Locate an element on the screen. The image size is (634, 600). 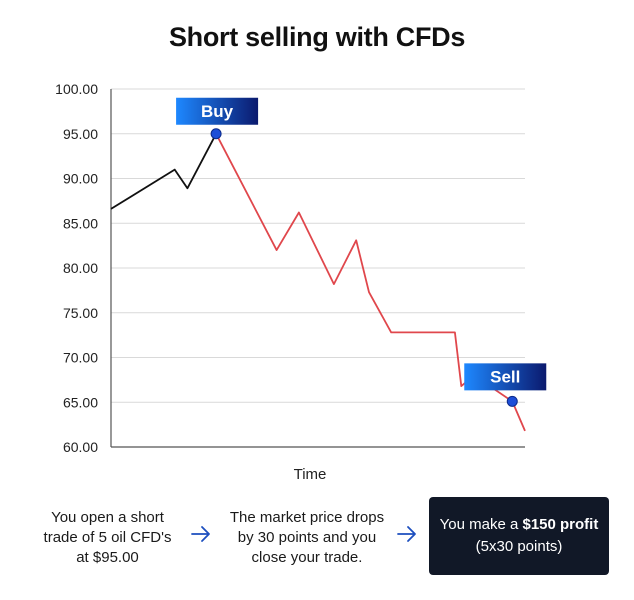
sell-tag is located at coordinates (505, 377).